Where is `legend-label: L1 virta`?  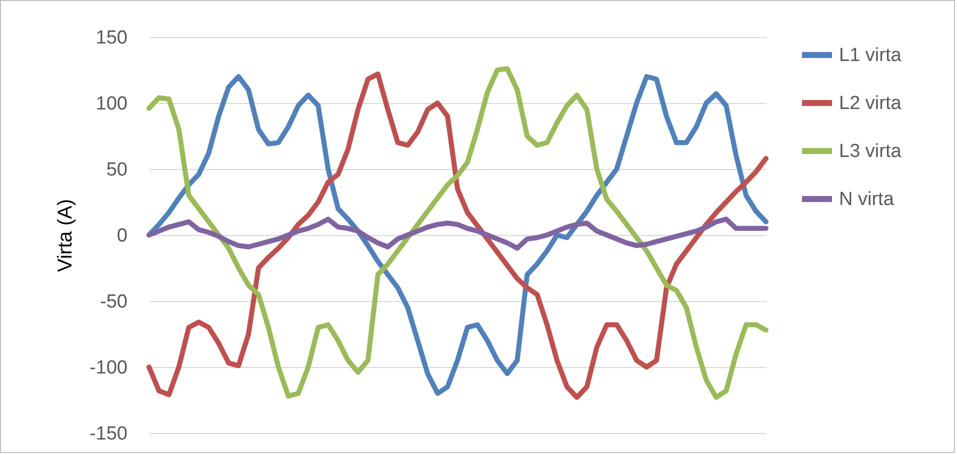 legend-label: L1 virta is located at coordinates (870, 55).